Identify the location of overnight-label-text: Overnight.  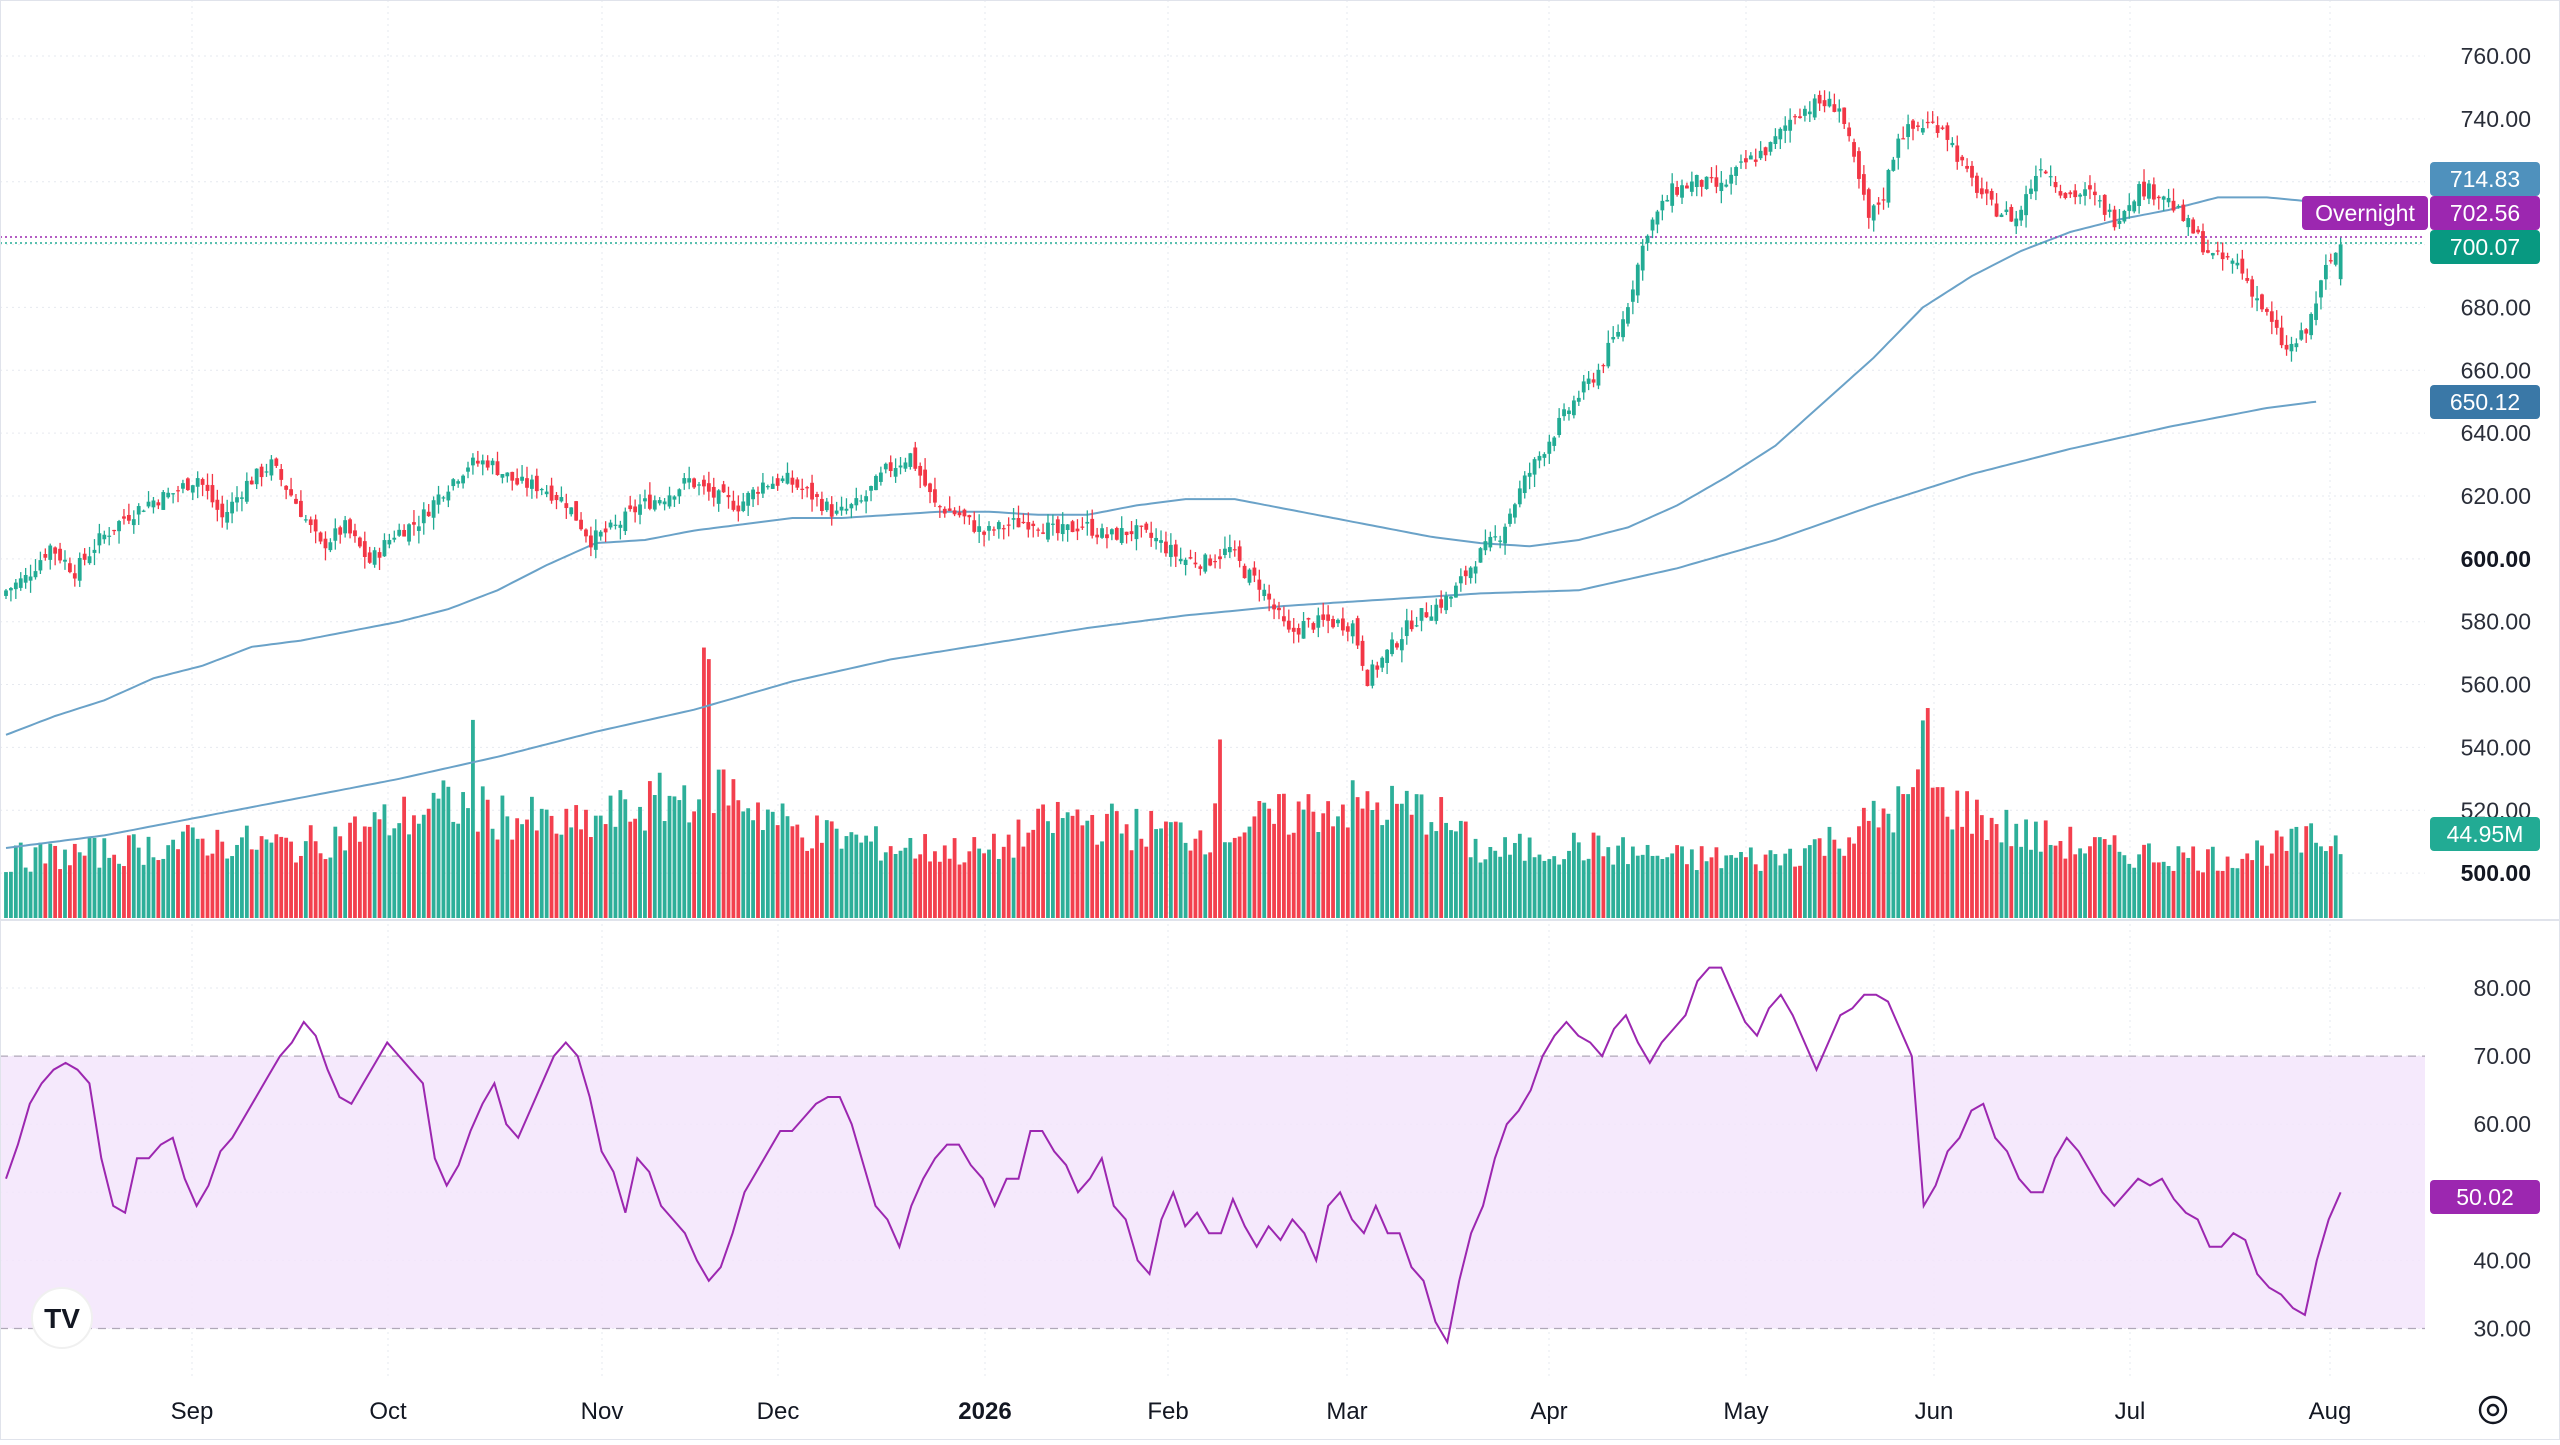
(2365, 213).